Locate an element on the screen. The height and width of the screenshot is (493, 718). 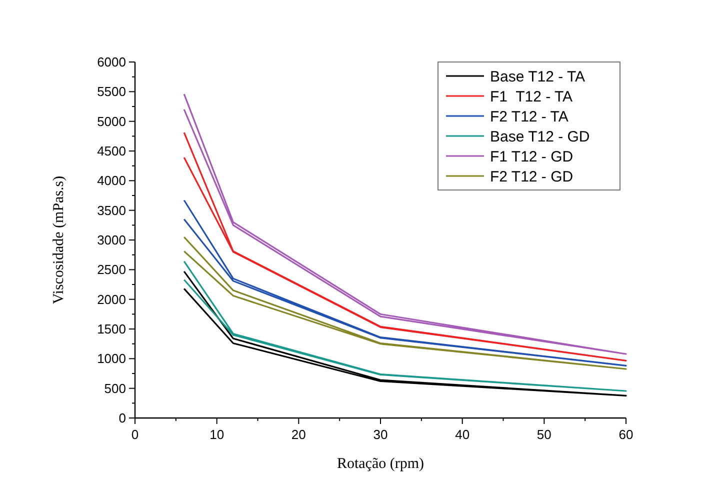
legend-label: Base T12 - TA is located at coordinates (538, 77).